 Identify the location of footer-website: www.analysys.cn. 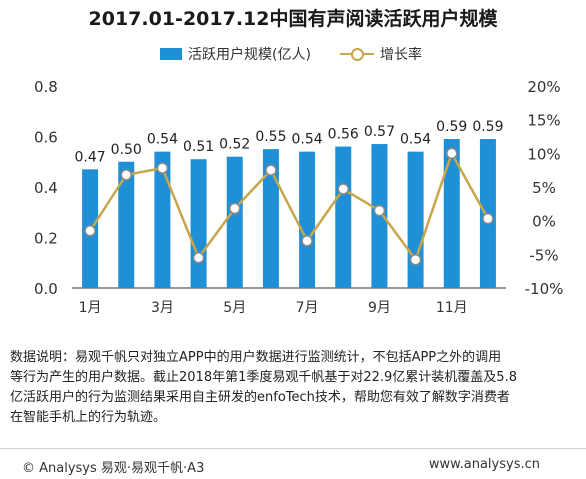
(484, 464).